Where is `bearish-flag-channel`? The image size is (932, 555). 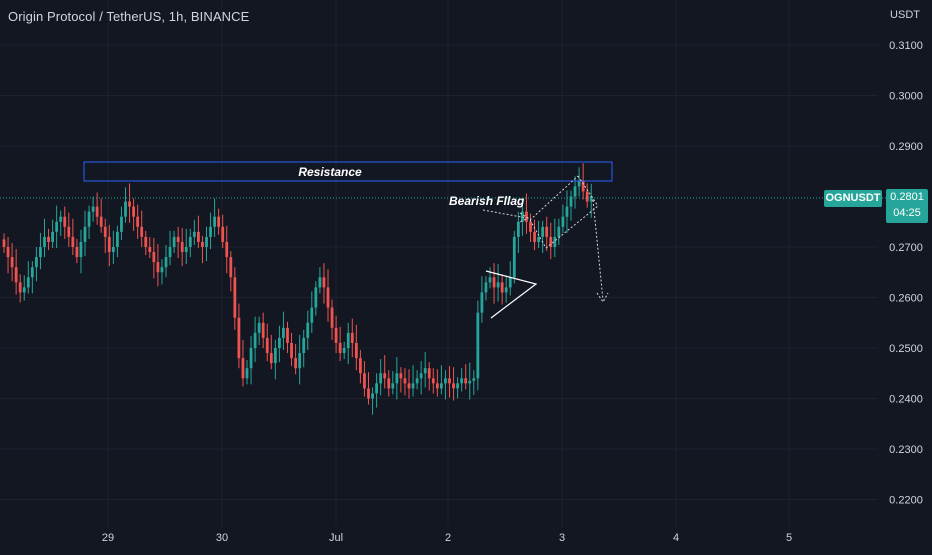
bearish-flag-channel is located at coordinates (545, 239).